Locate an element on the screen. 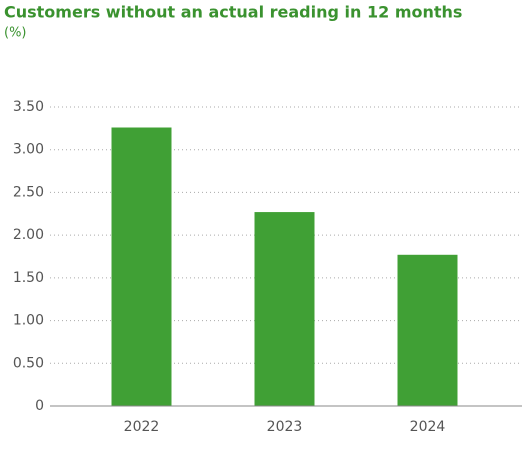  y-tick-label: 2.50 is located at coordinates (28, 192).